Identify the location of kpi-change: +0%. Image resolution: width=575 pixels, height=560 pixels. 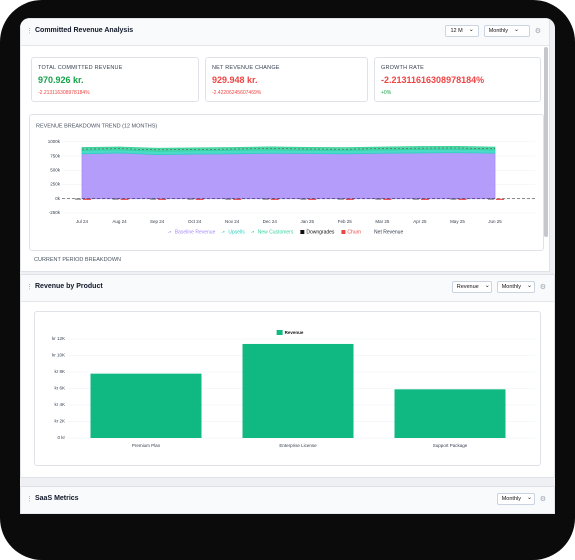
(386, 93).